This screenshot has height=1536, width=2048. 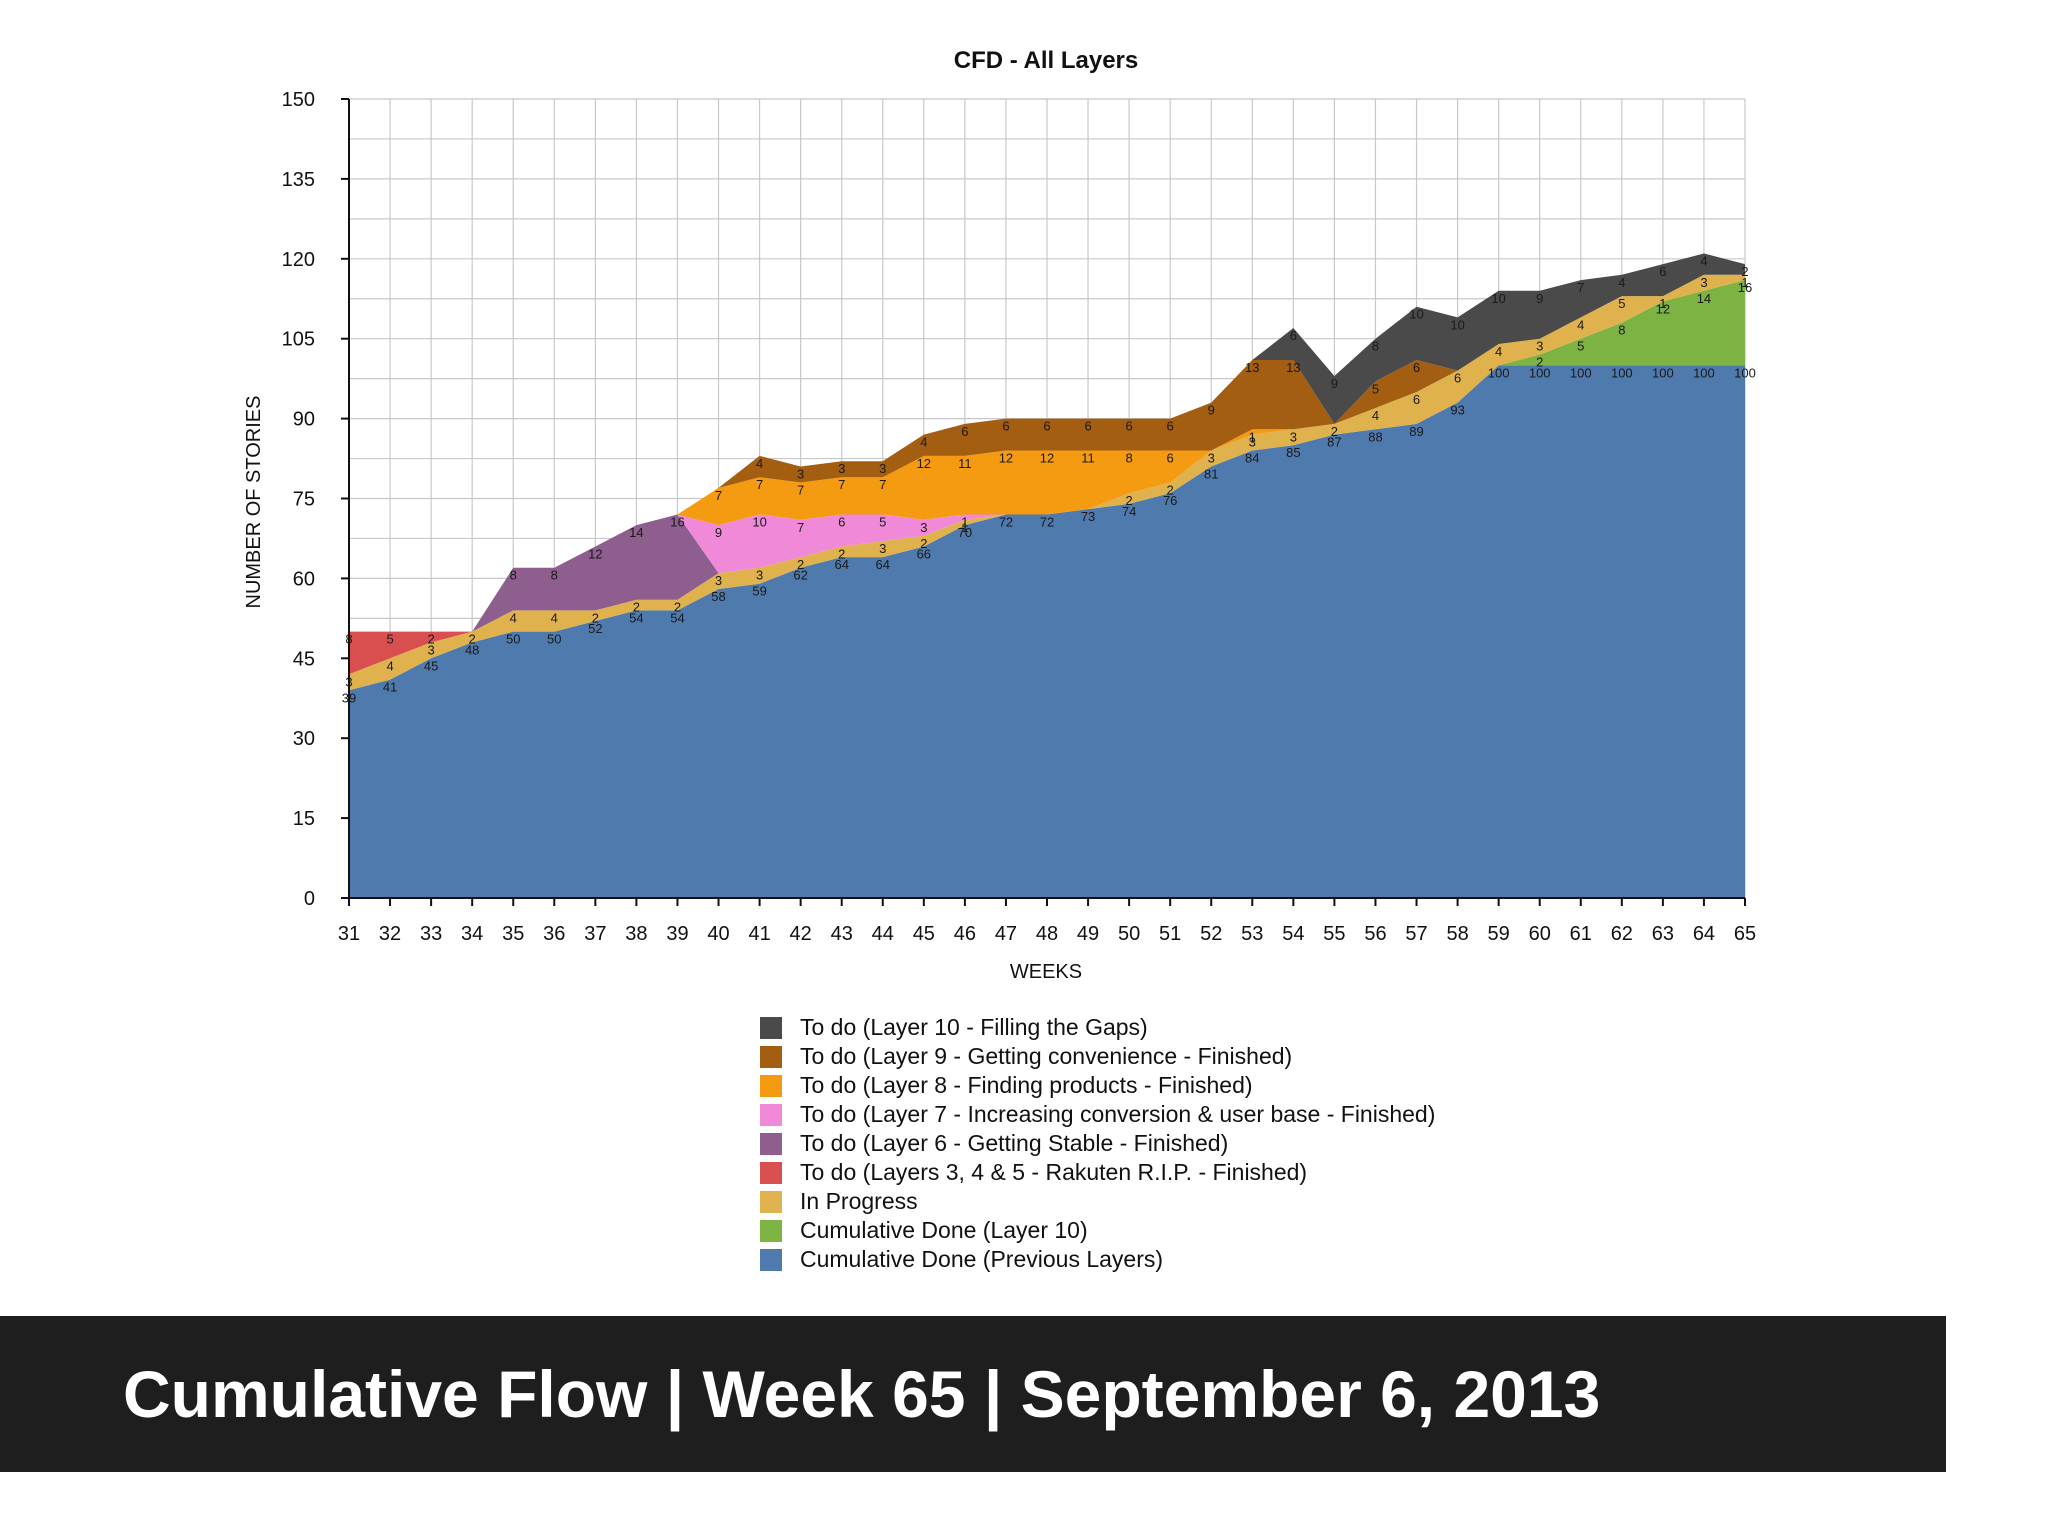 What do you see at coordinates (1704, 298) in the screenshot?
I see `data-label: 14` at bounding box center [1704, 298].